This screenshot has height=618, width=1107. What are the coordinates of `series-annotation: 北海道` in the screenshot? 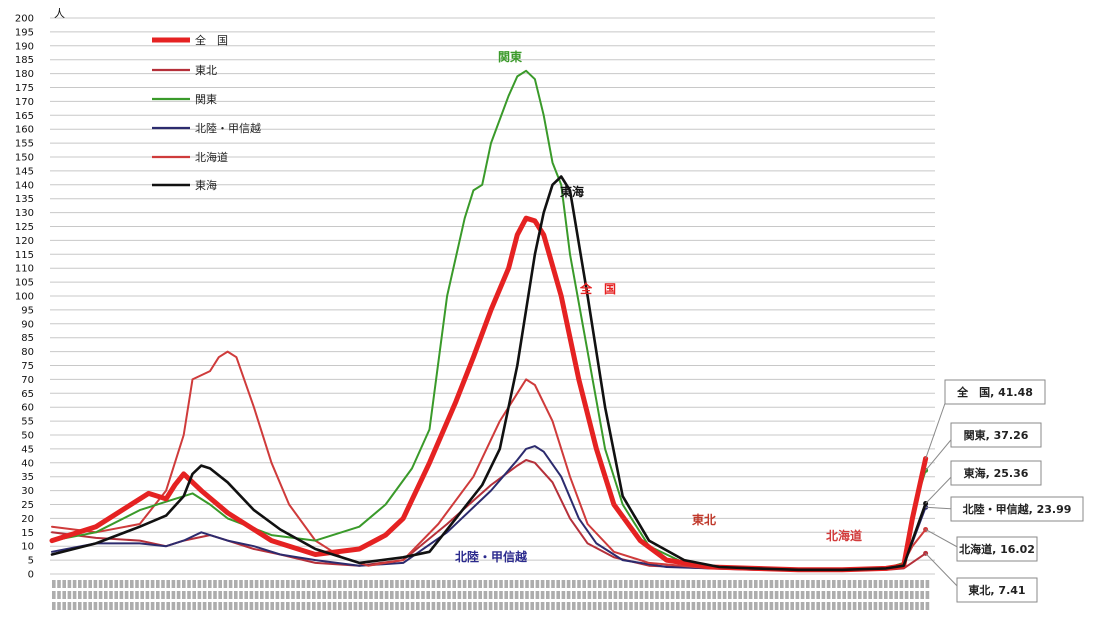 It's located at (844, 535).